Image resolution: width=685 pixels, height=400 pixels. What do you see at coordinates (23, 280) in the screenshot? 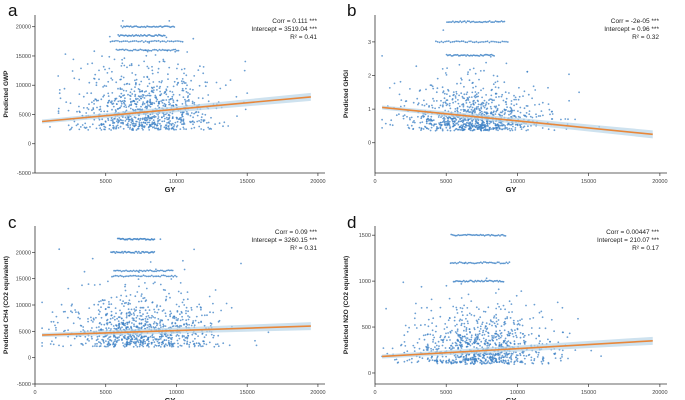
I see `y-tick-label: 15000` at bounding box center [23, 280].